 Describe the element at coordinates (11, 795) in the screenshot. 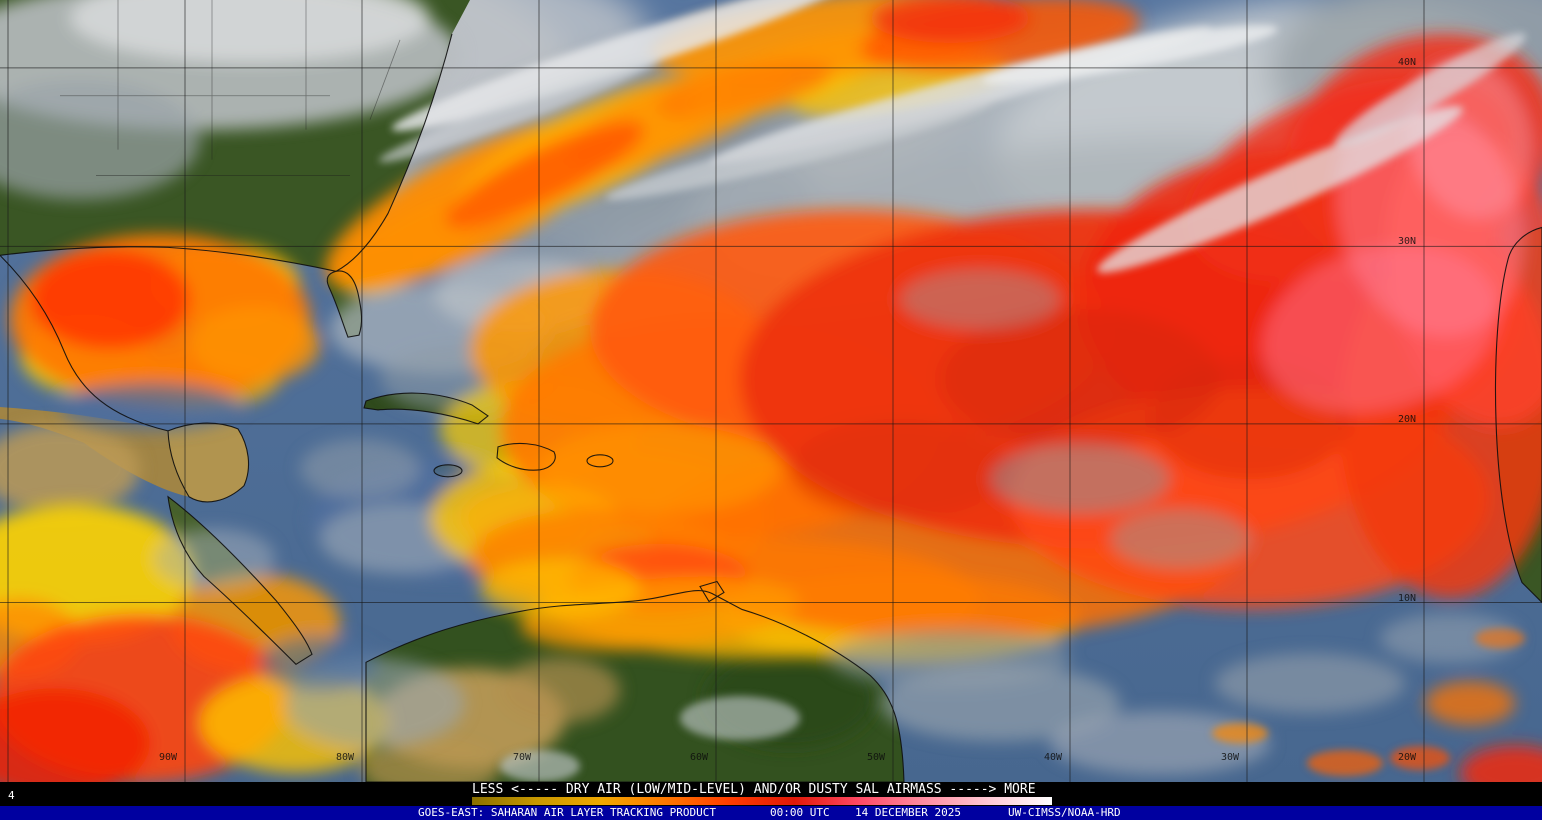

I see `frame-number: 4` at that location.